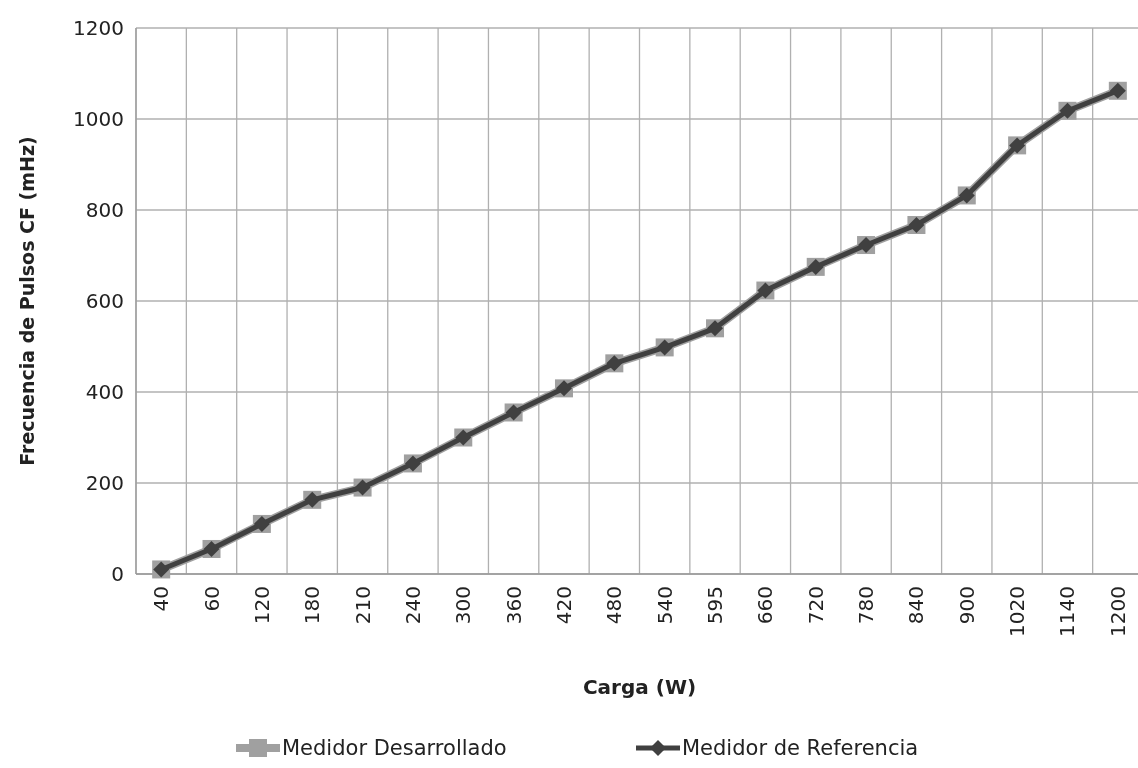 This screenshot has height=768, width=1138. What do you see at coordinates (639, 687) in the screenshot?
I see `x-axis-title: Carga (W)` at bounding box center [639, 687].